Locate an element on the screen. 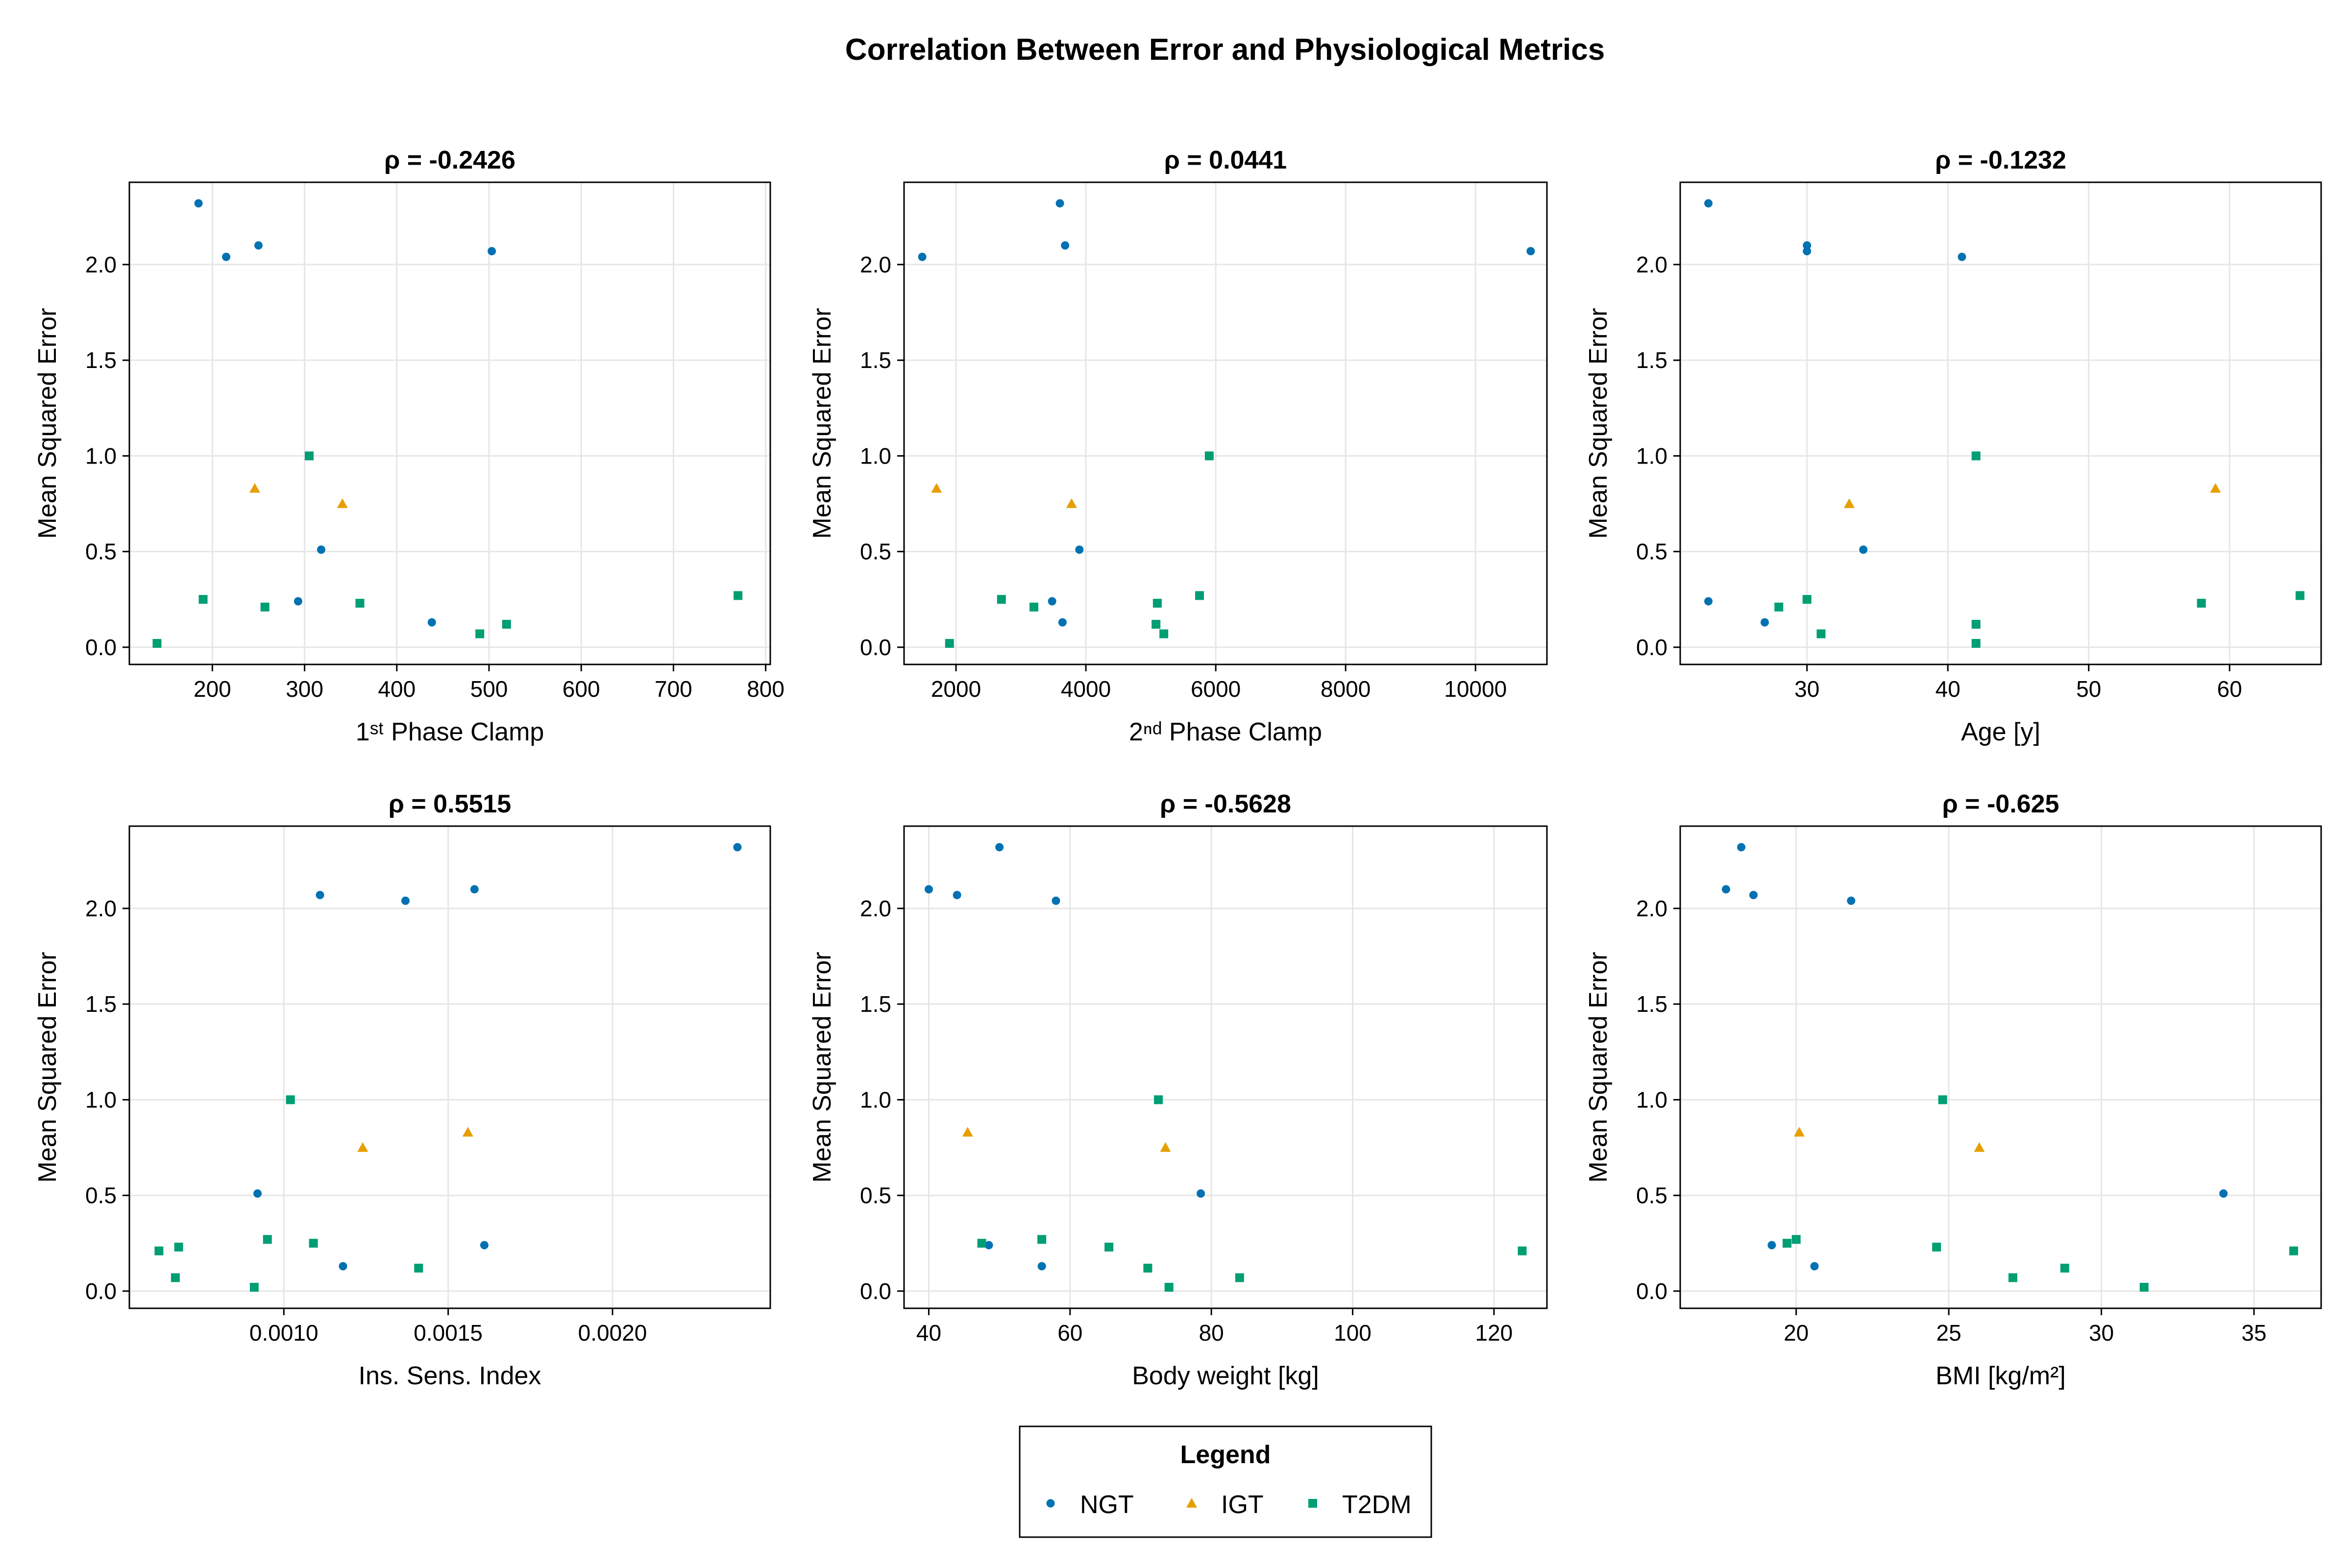  x-tick-label: 80 is located at coordinates (1211, 1333).